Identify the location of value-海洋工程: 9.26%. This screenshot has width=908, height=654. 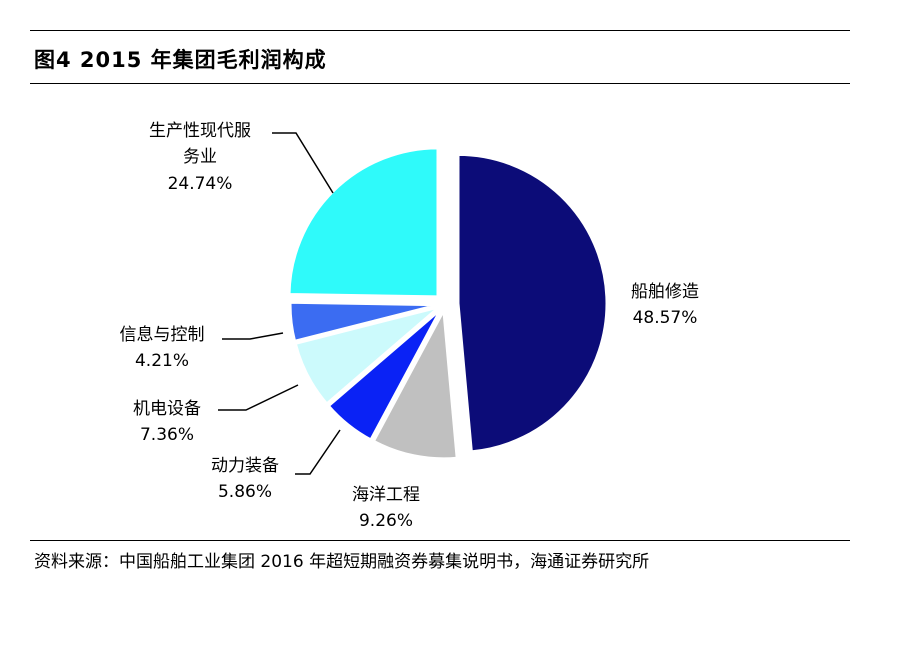
(386, 521).